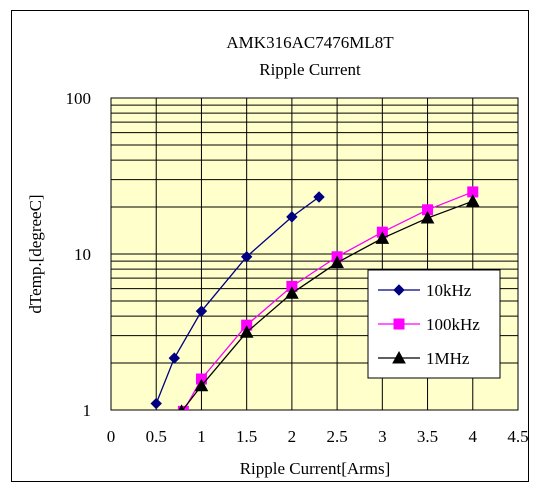 The height and width of the screenshot is (490, 535). What do you see at coordinates (87, 410) in the screenshot?
I see `y-tick-label: 1` at bounding box center [87, 410].